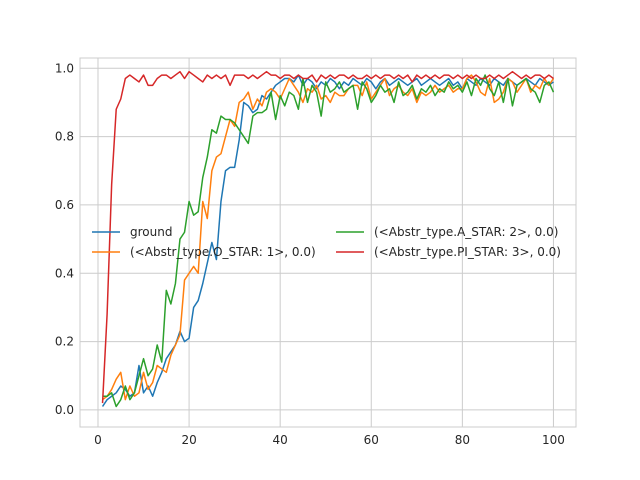  Describe the element at coordinates (98, 440) in the screenshot. I see `x-tick-label: 0` at that location.